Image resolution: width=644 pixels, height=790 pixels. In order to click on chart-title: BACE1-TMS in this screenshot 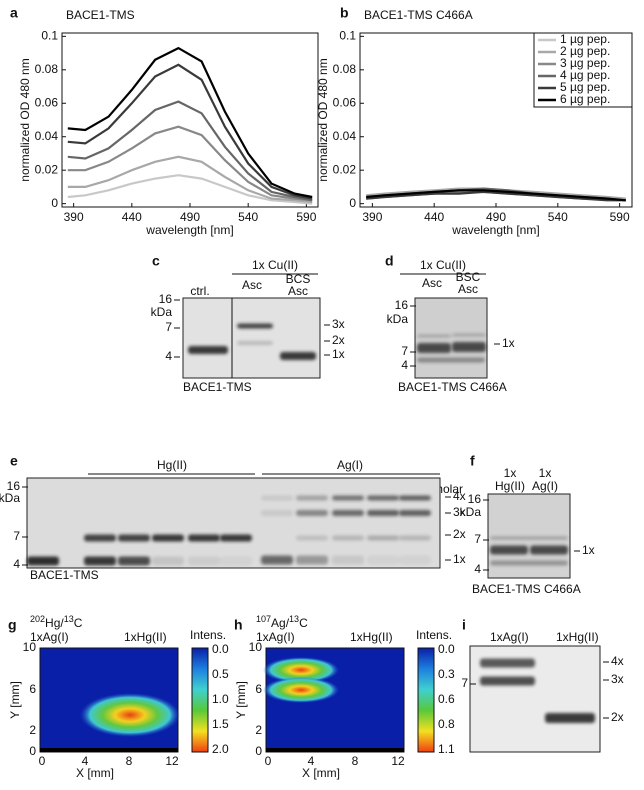, I will do `click(100, 15)`.